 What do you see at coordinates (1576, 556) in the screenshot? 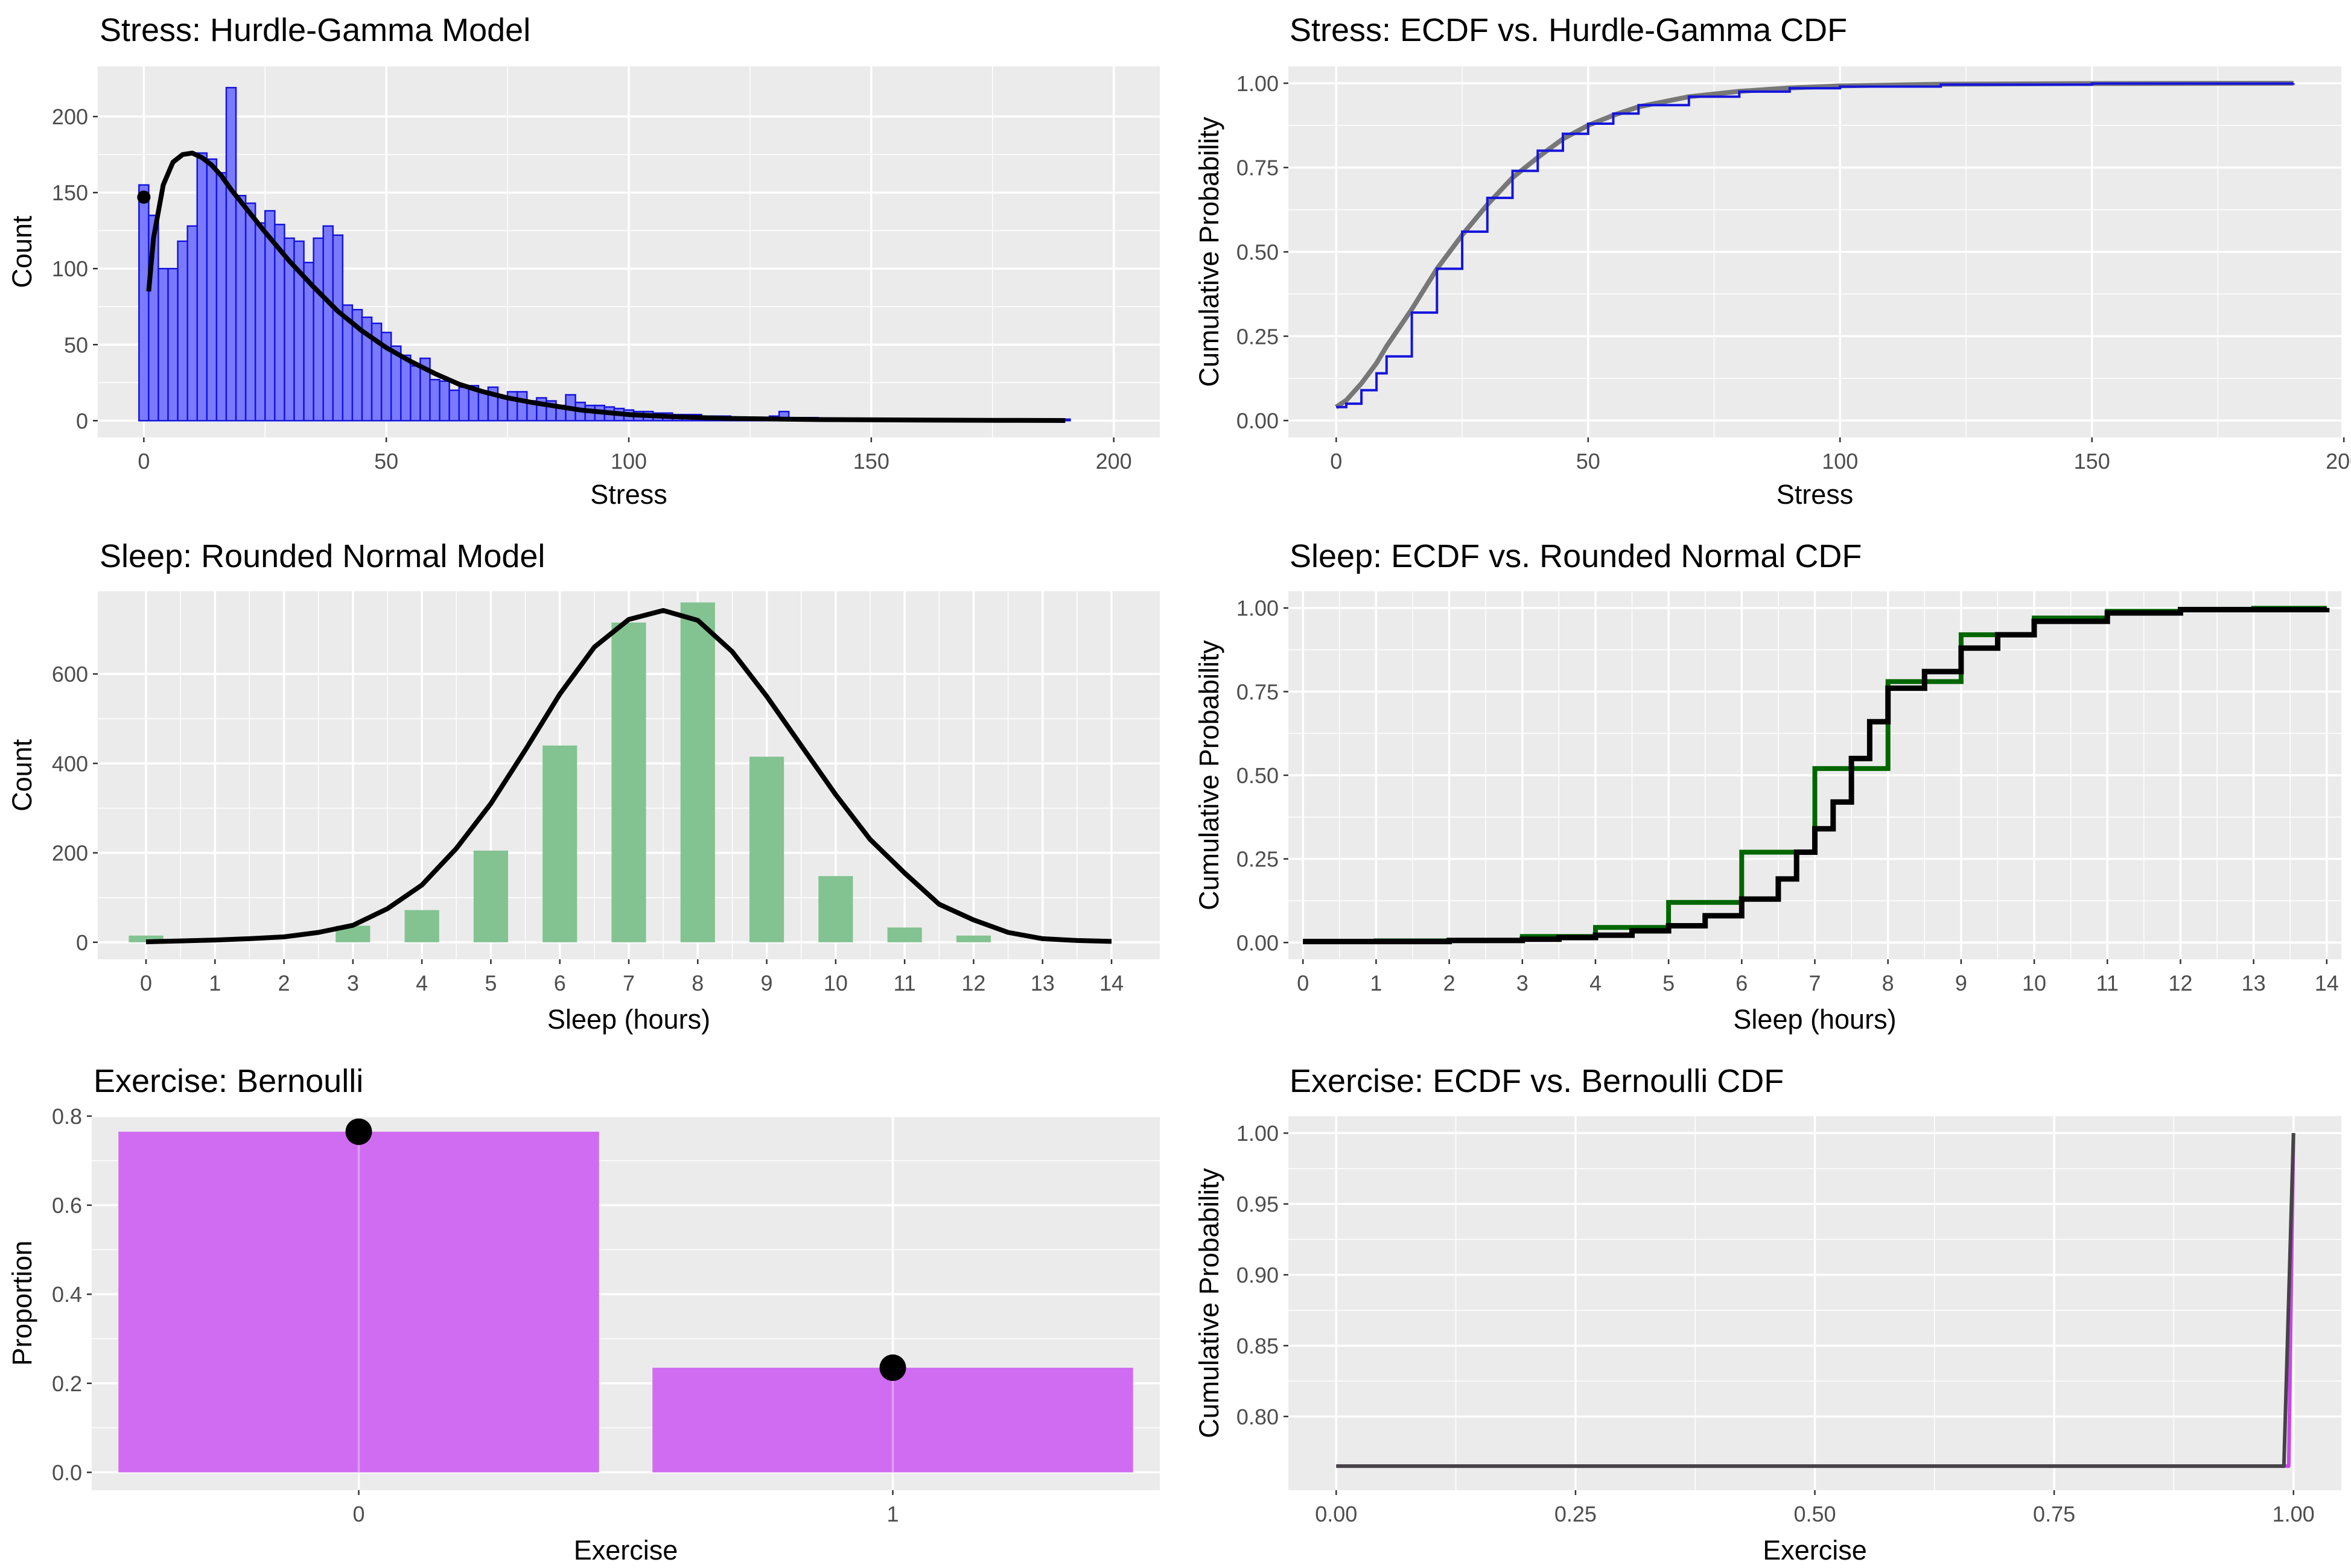
I see `chart-title: Sleep: ECDF vs. Rounded Normal CDF` at bounding box center [1576, 556].